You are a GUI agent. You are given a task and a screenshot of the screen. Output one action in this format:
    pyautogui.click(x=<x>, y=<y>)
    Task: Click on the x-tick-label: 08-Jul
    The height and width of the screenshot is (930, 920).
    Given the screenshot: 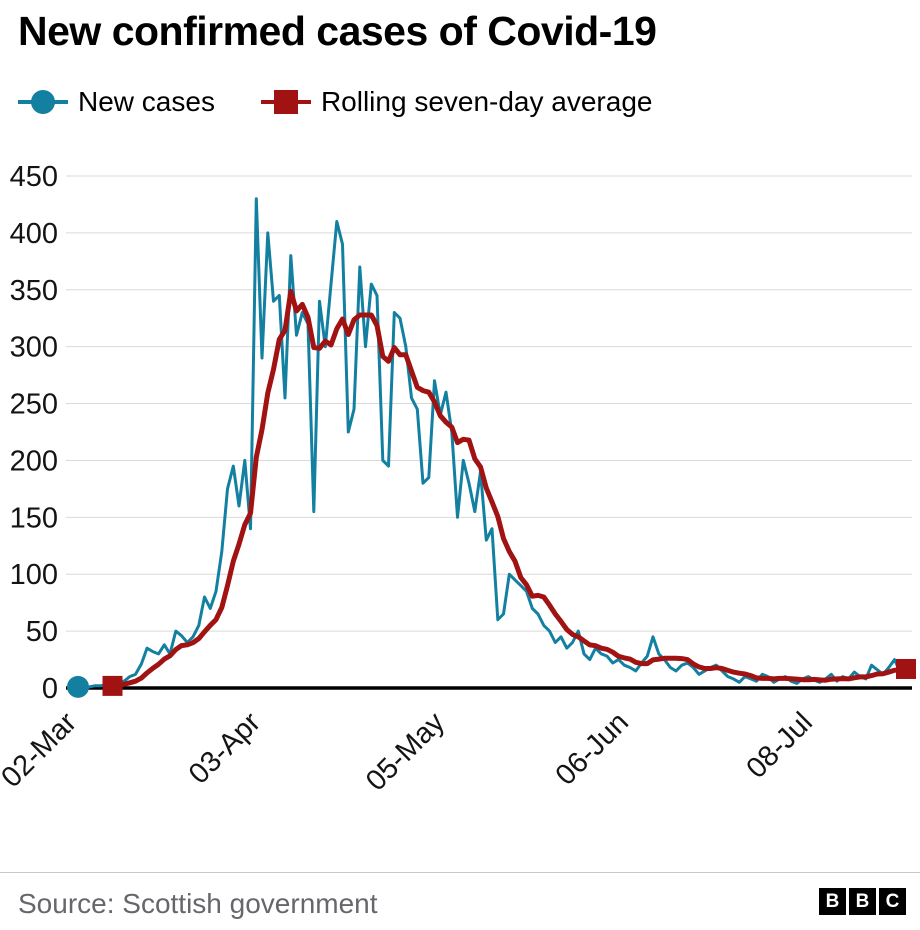 What is the action you would take?
    pyautogui.click(x=779, y=745)
    